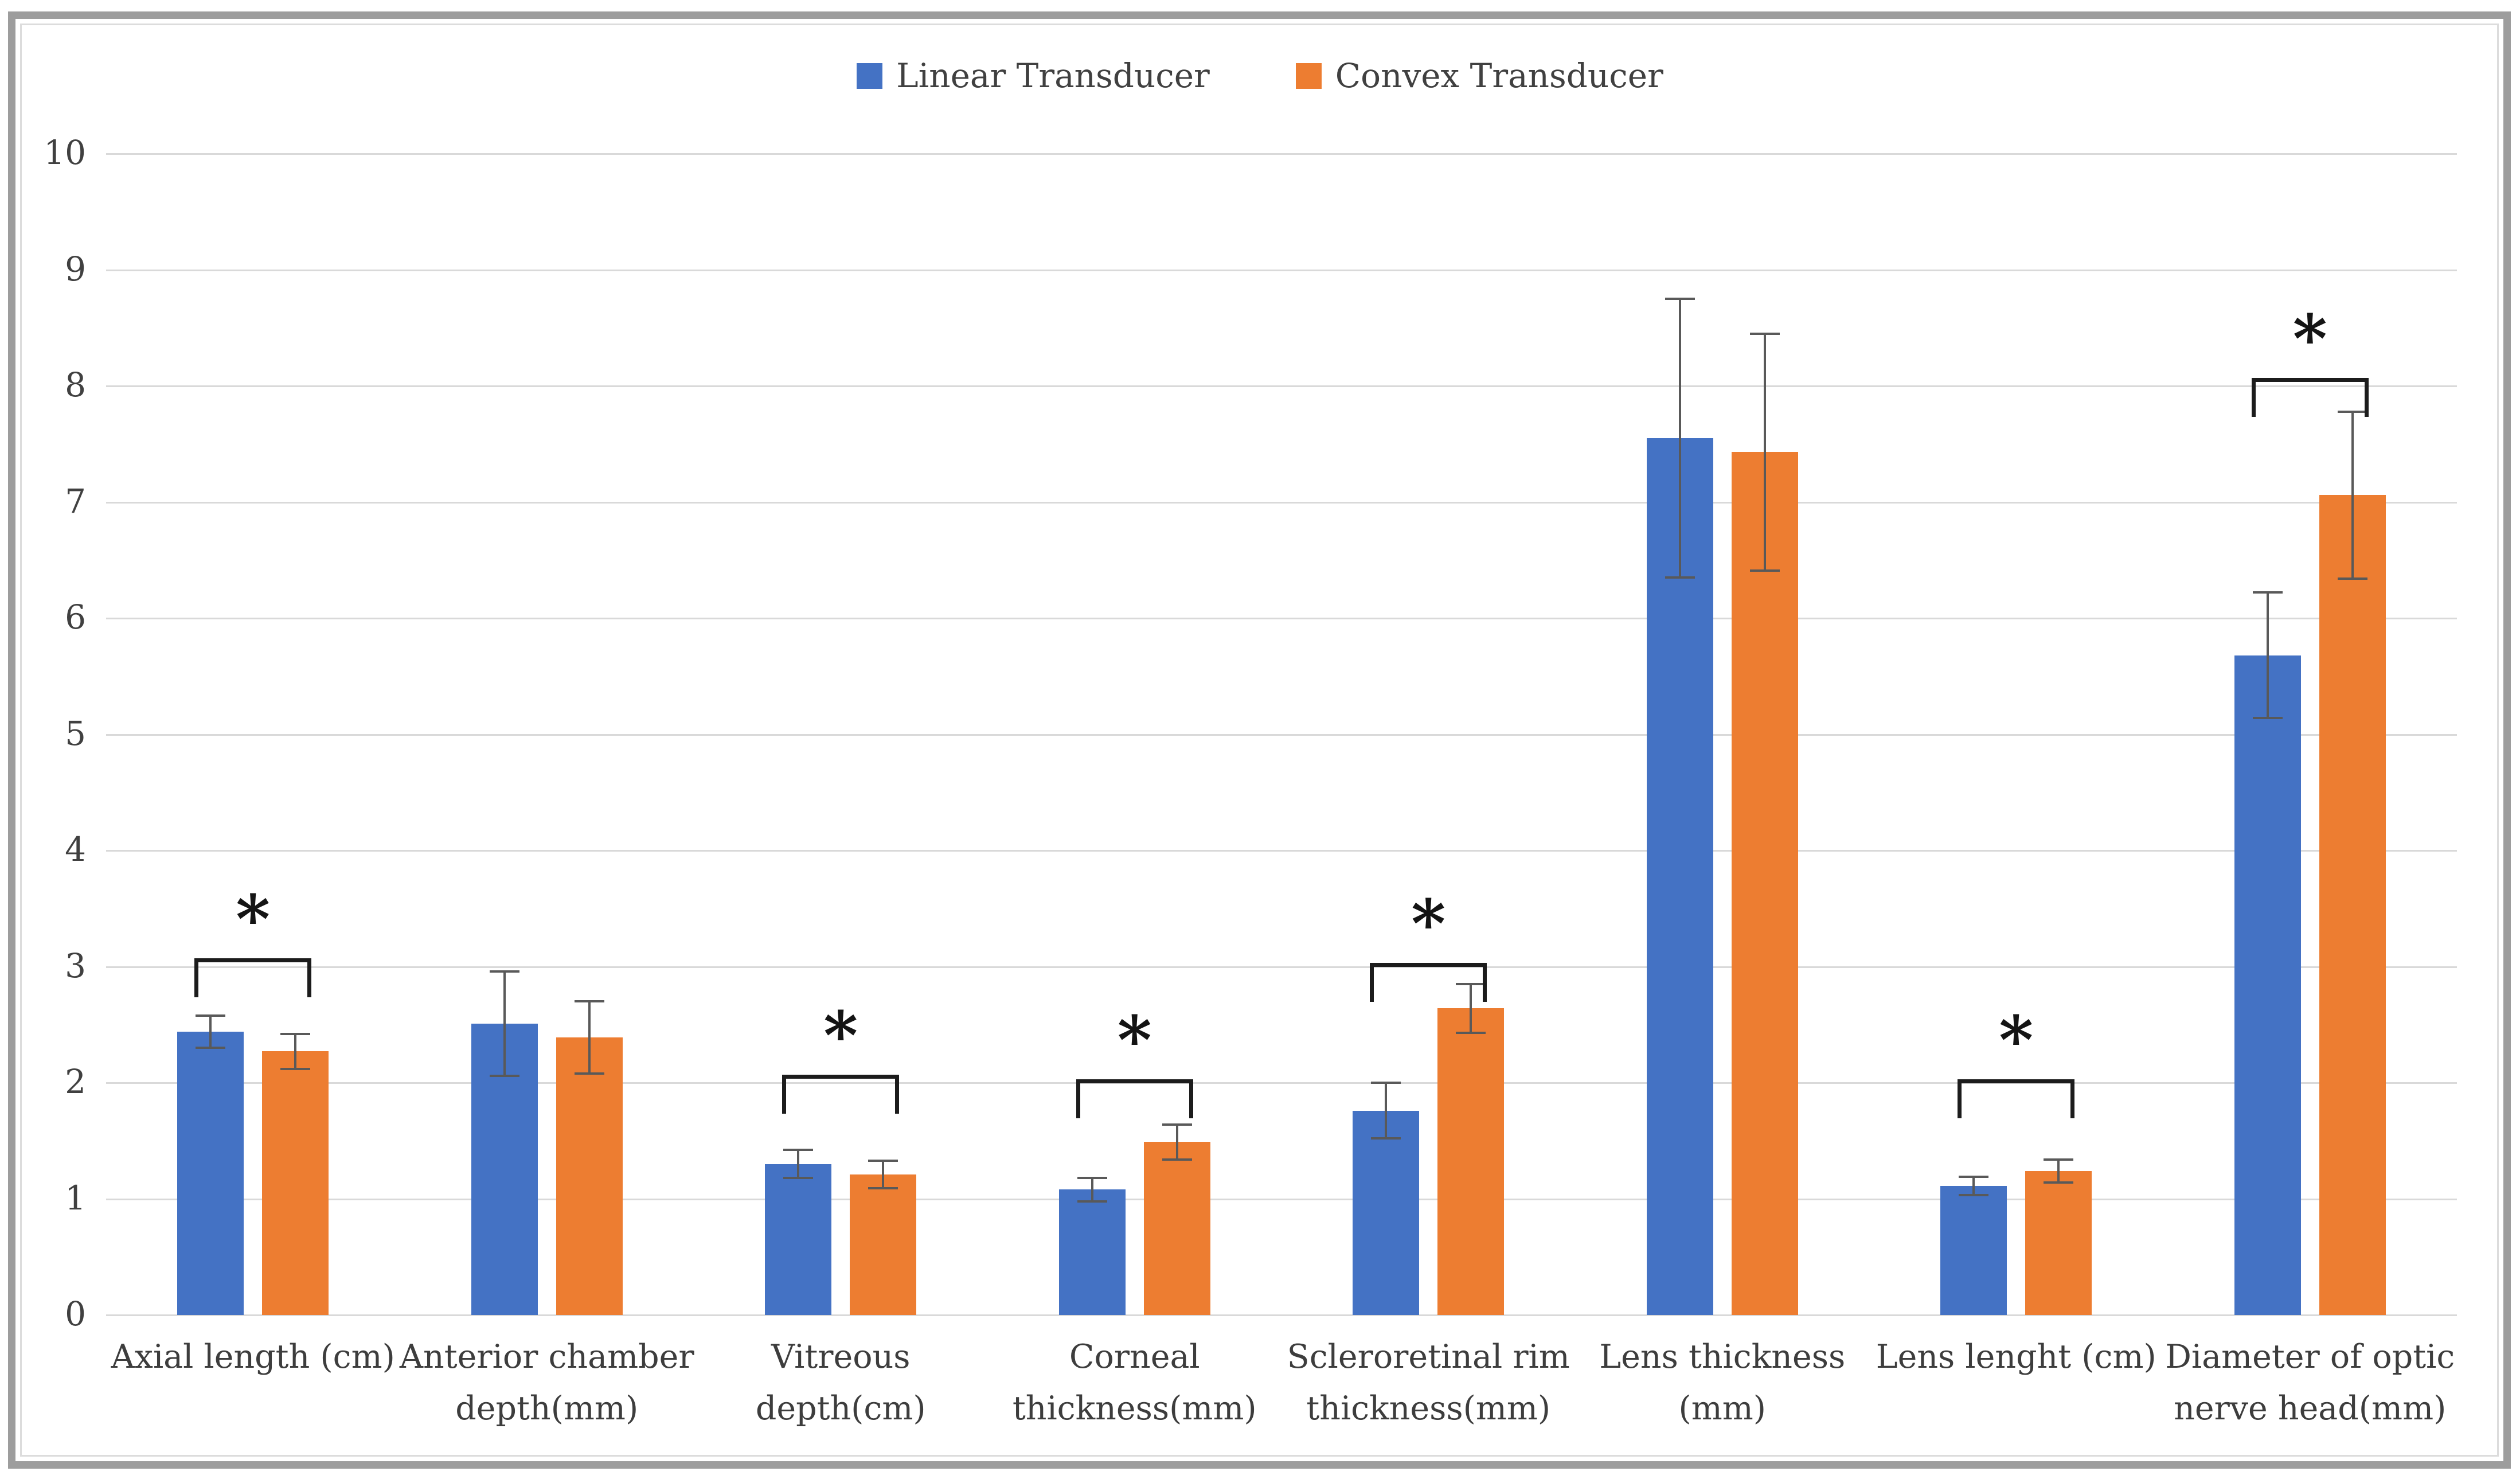 The width and height of the screenshot is (2520, 1479). What do you see at coordinates (75, 965) in the screenshot?
I see `y-tick-label-3: 3` at bounding box center [75, 965].